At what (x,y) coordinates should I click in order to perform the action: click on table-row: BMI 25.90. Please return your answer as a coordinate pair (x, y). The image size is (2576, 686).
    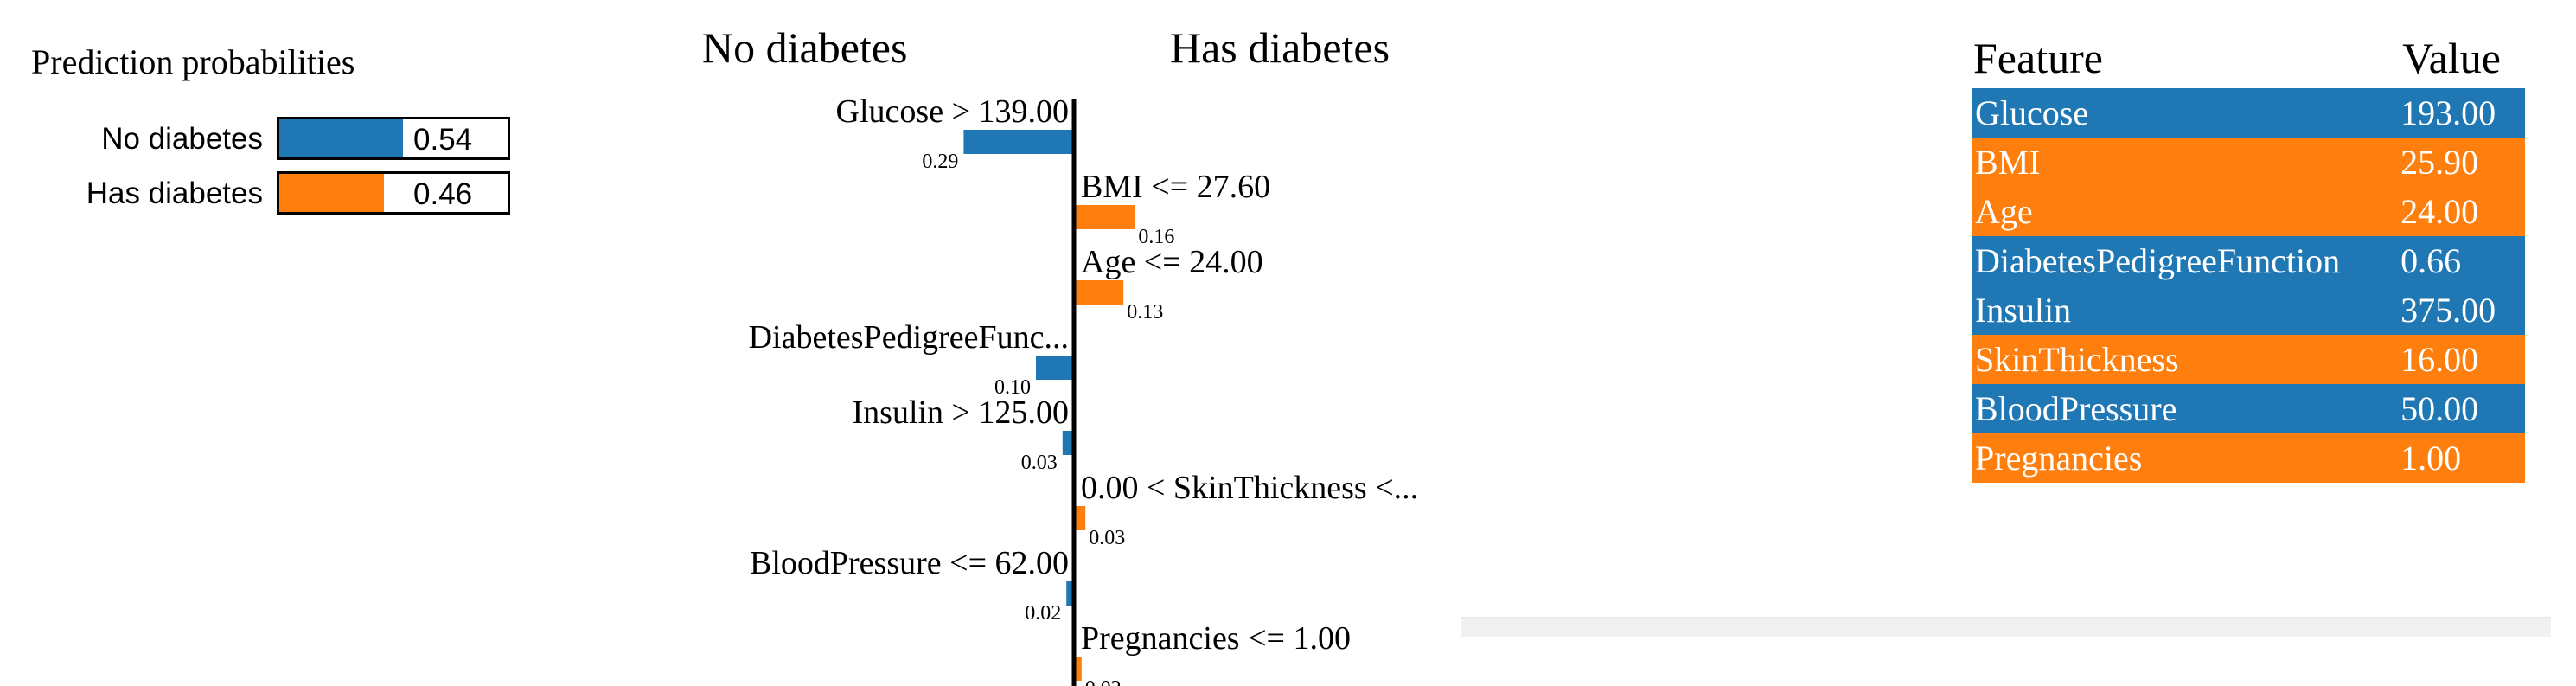
    Looking at the image, I should click on (2248, 162).